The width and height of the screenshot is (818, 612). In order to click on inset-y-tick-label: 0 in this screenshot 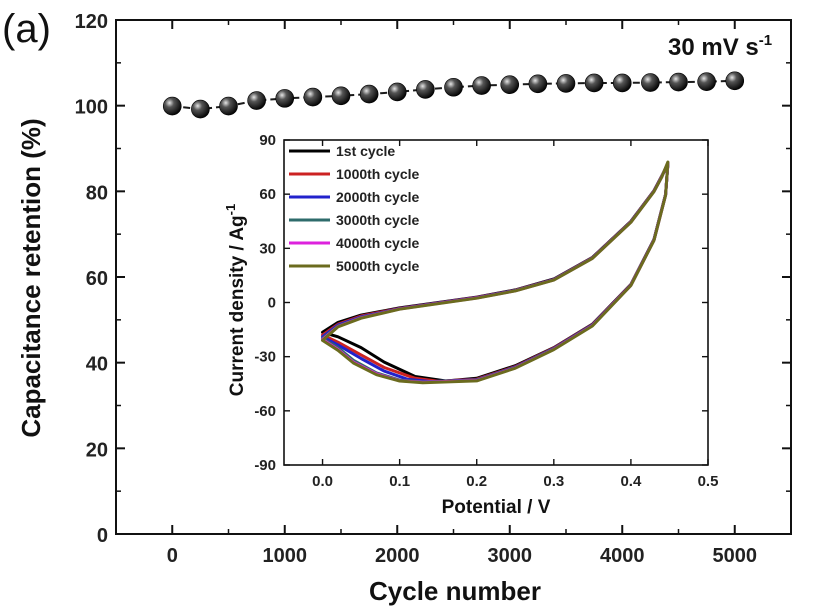, I will do `click(272, 303)`.